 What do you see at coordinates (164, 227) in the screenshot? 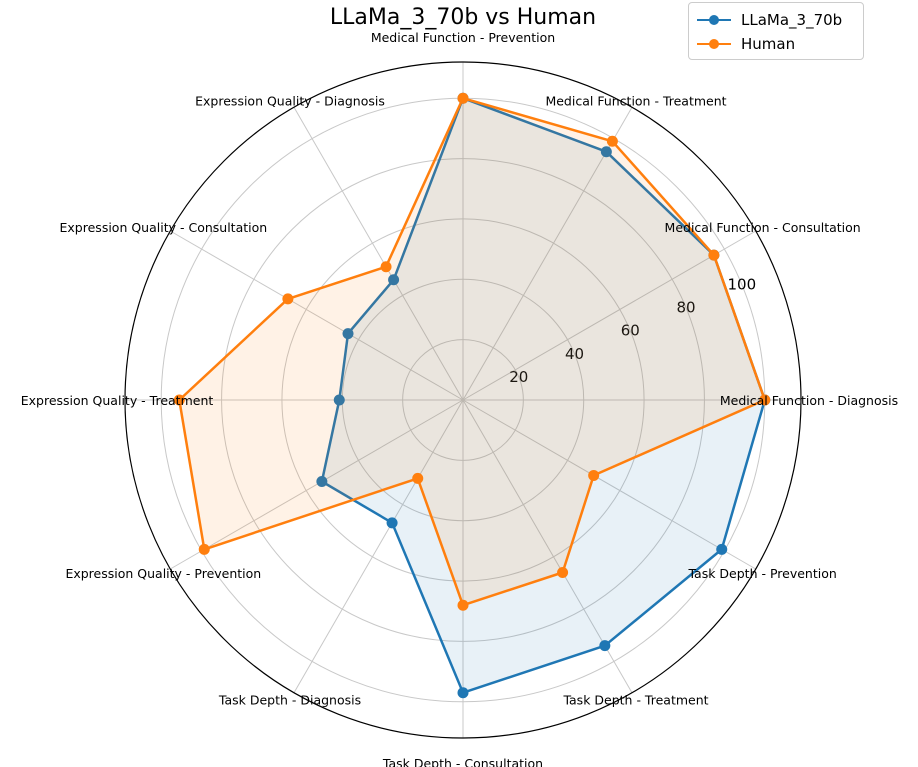
I see `category-label: Expression Quality - Consultation` at bounding box center [164, 227].